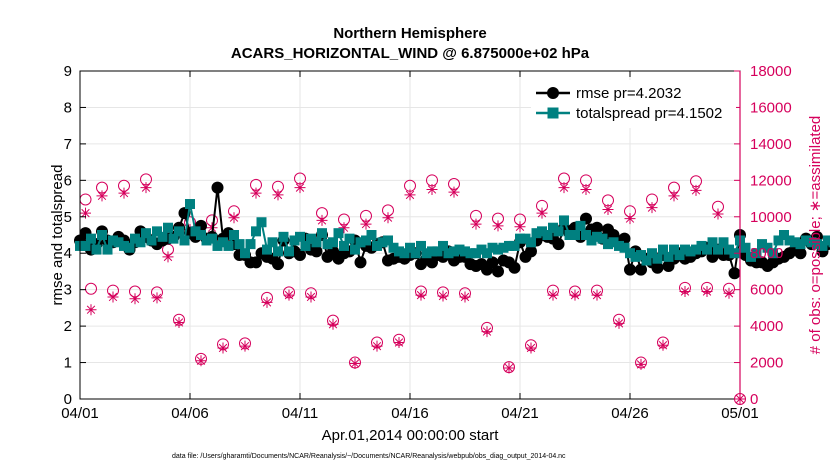  I want to click on legend-rmse-label: rmse pr=4.2032, so click(628, 93).